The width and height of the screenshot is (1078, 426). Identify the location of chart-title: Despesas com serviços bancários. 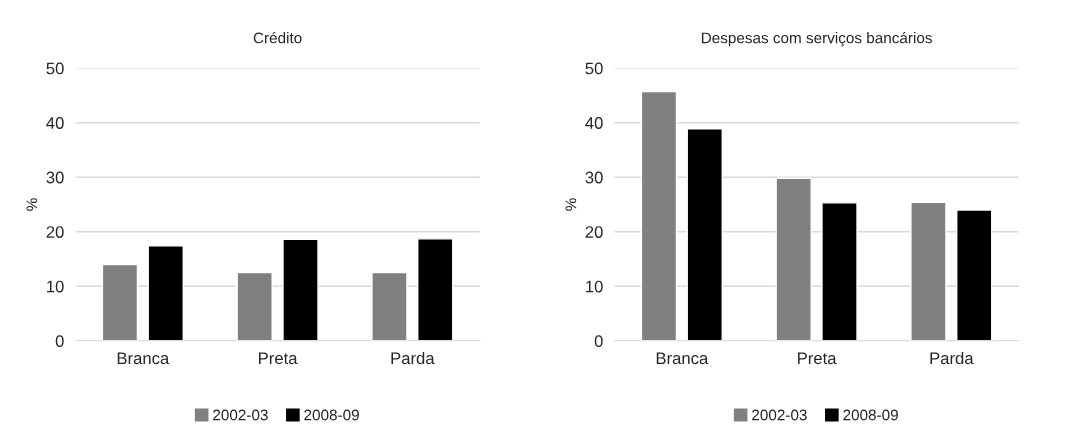
(816, 39).